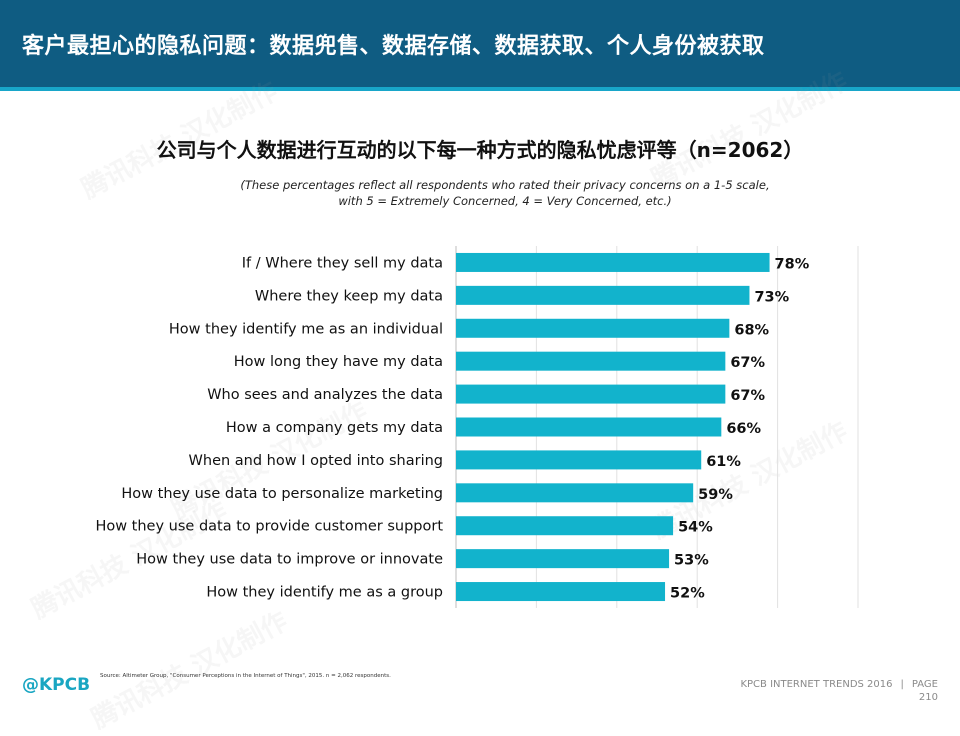  What do you see at coordinates (334, 428) in the screenshot?
I see `category-label: How a company gets my data` at bounding box center [334, 428].